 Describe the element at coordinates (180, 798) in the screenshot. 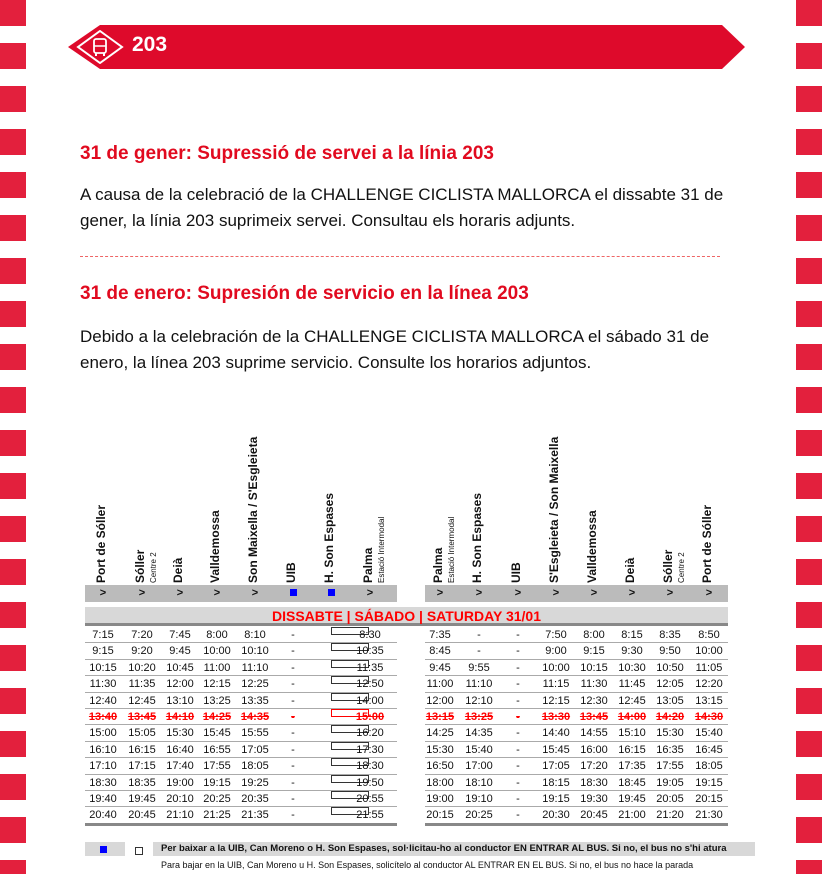

I see `time-cell: 20:10` at that location.